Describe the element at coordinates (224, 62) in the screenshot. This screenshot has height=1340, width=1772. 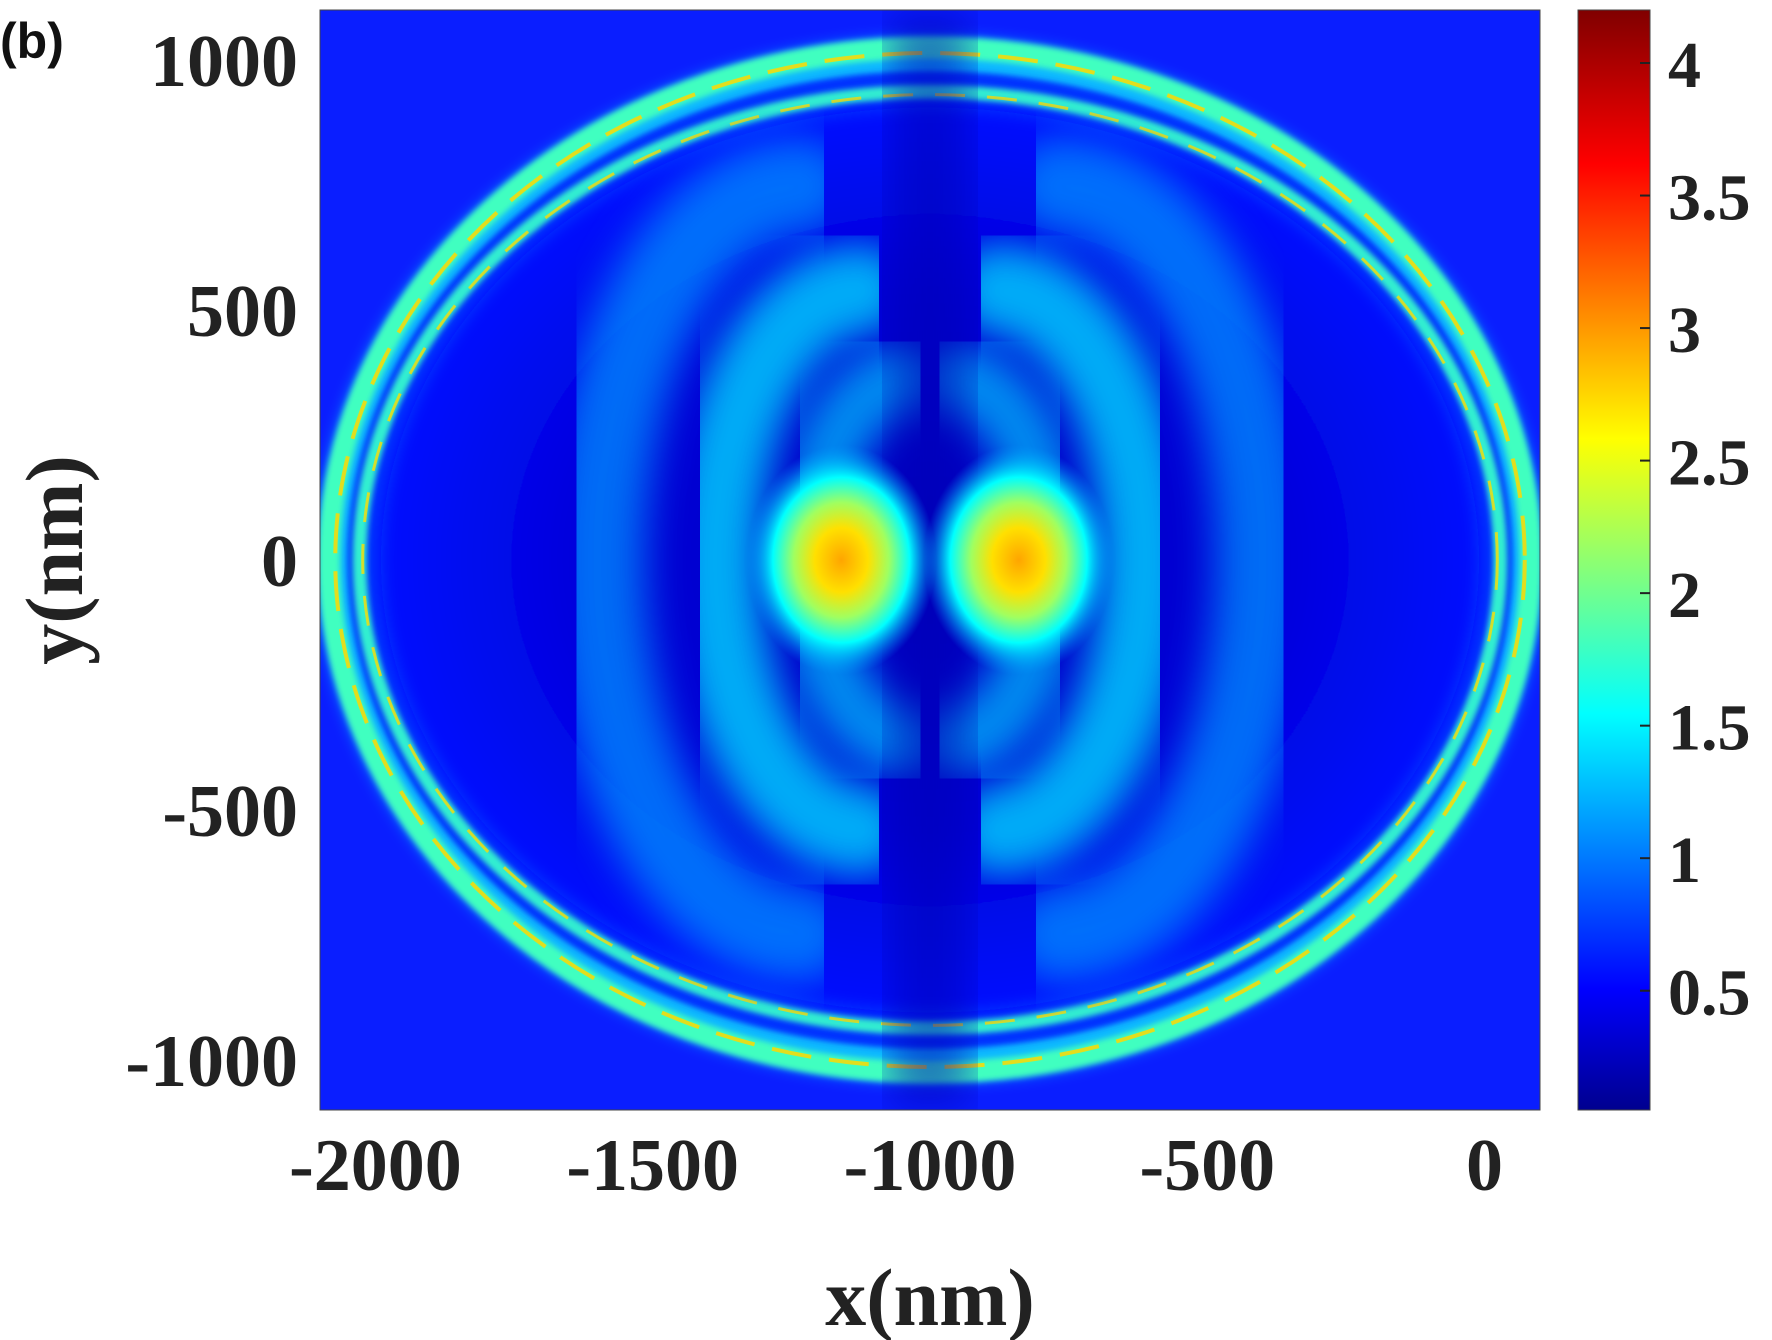
I see `y-tick-label: 1000` at that location.